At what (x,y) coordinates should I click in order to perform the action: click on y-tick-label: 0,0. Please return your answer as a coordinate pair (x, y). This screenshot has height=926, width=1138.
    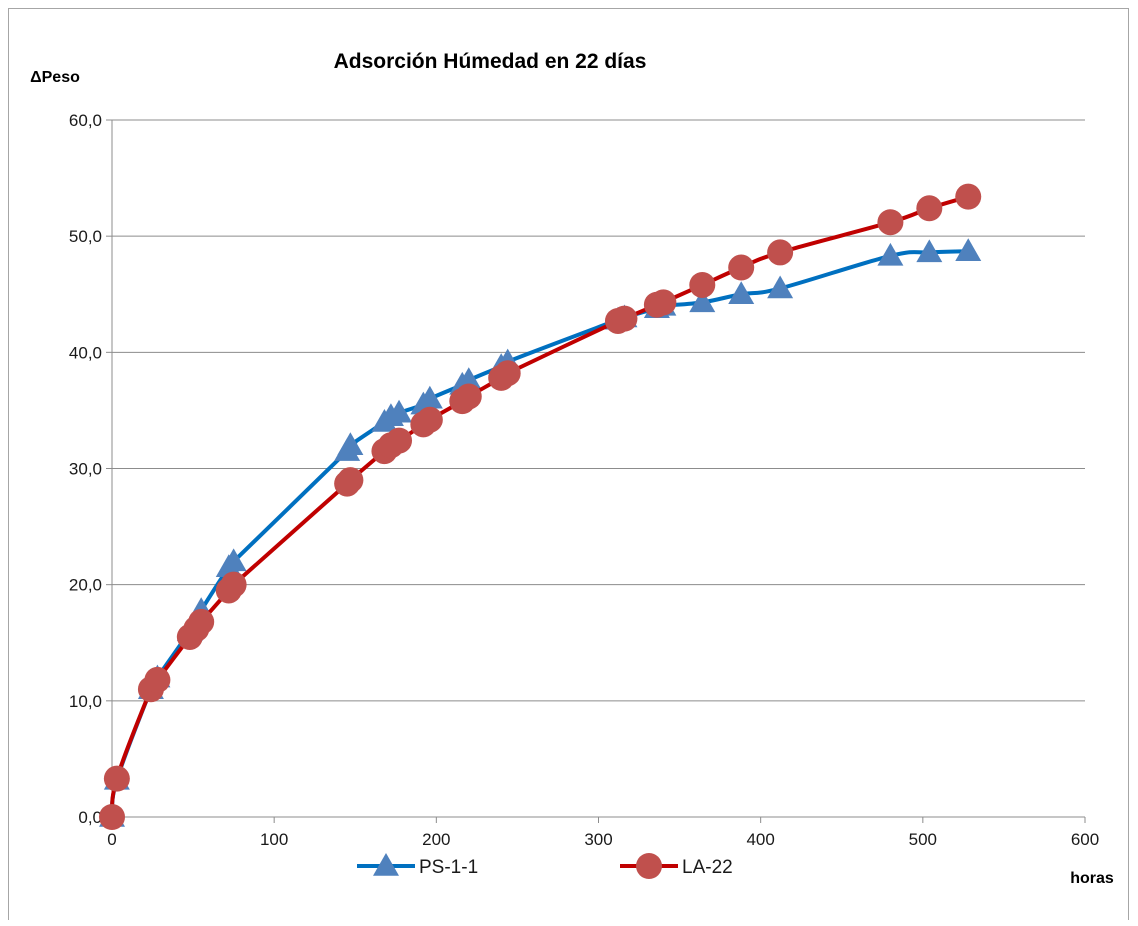
    Looking at the image, I should click on (90, 817).